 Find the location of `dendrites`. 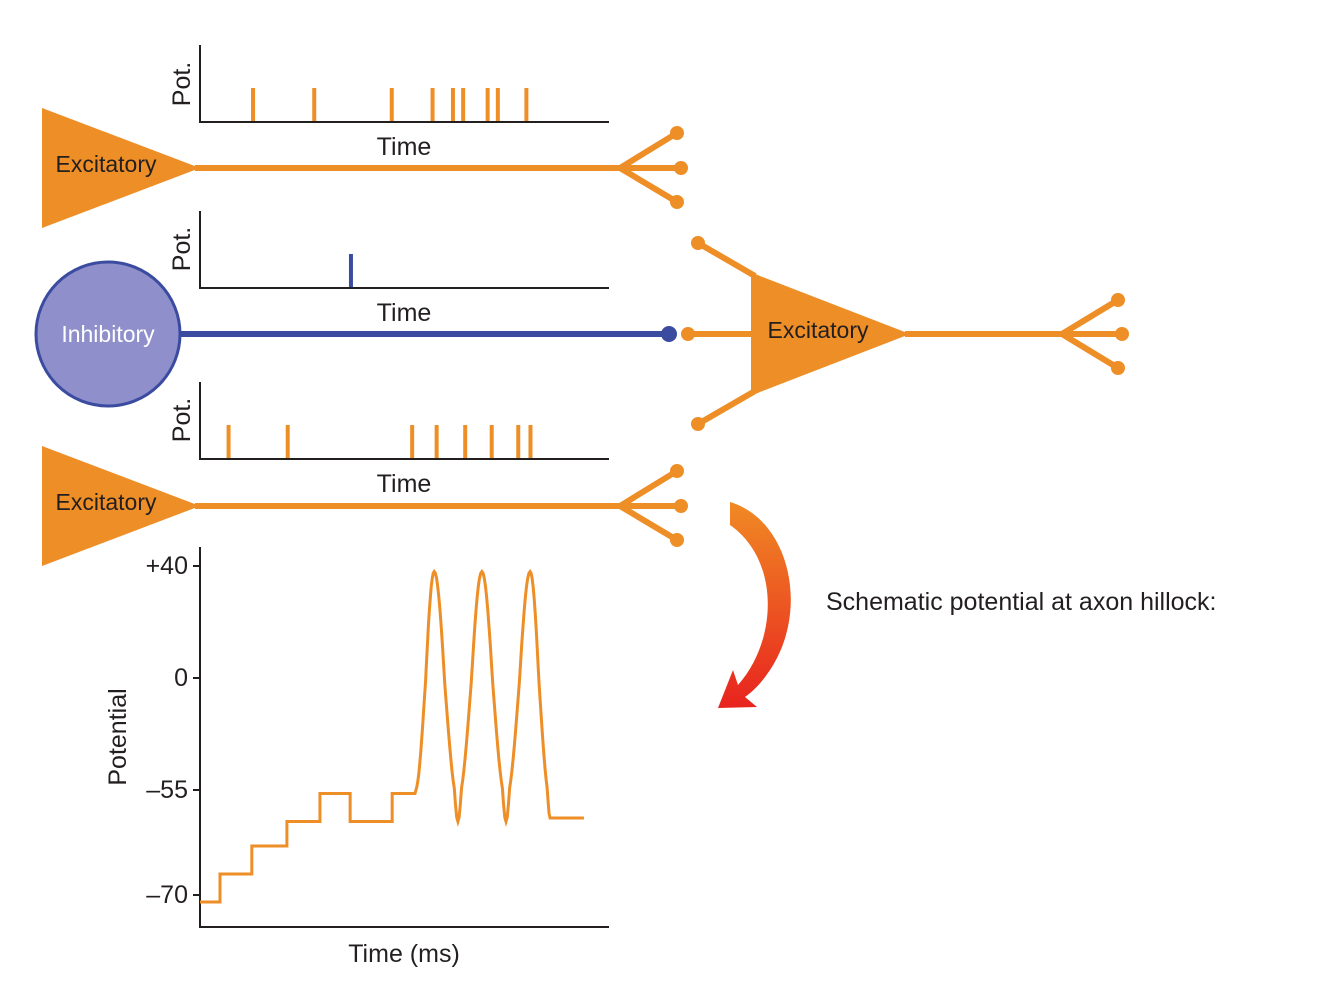

dendrites is located at coordinates (722, 333).